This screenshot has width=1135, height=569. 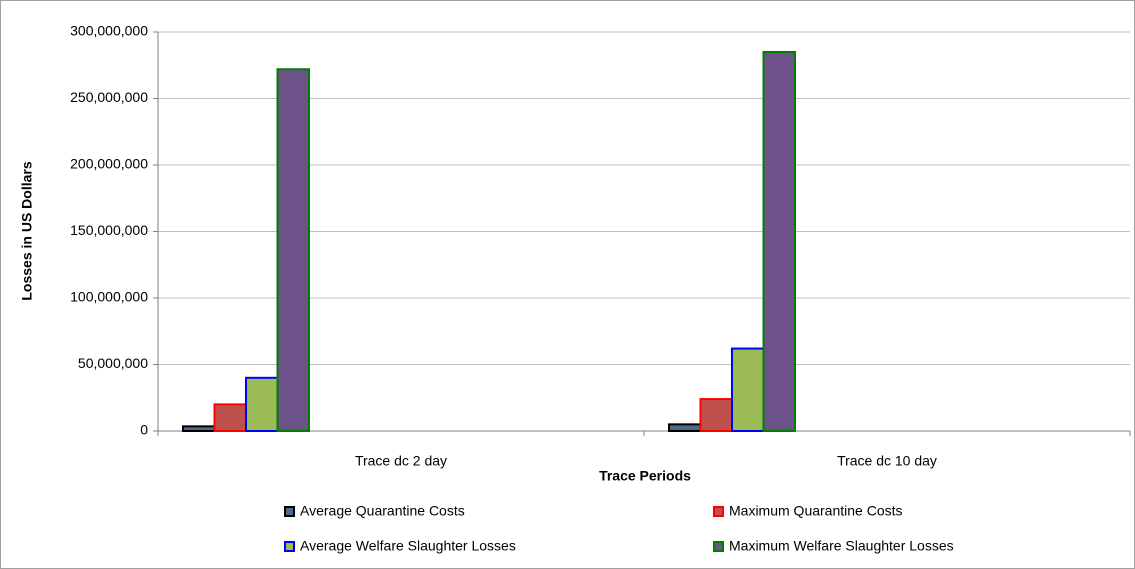 I want to click on x-axis-title: Trace Periods, so click(x=645, y=476).